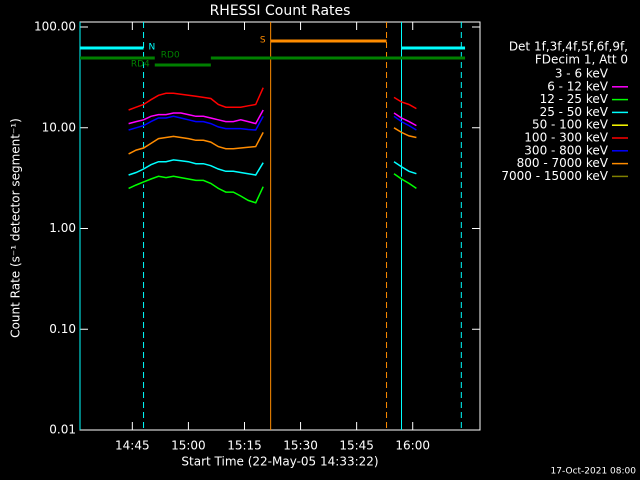 This screenshot has width=640, height=480. What do you see at coordinates (566, 138) in the screenshot?
I see `legend-label: 100 - 300 keV` at bounding box center [566, 138].